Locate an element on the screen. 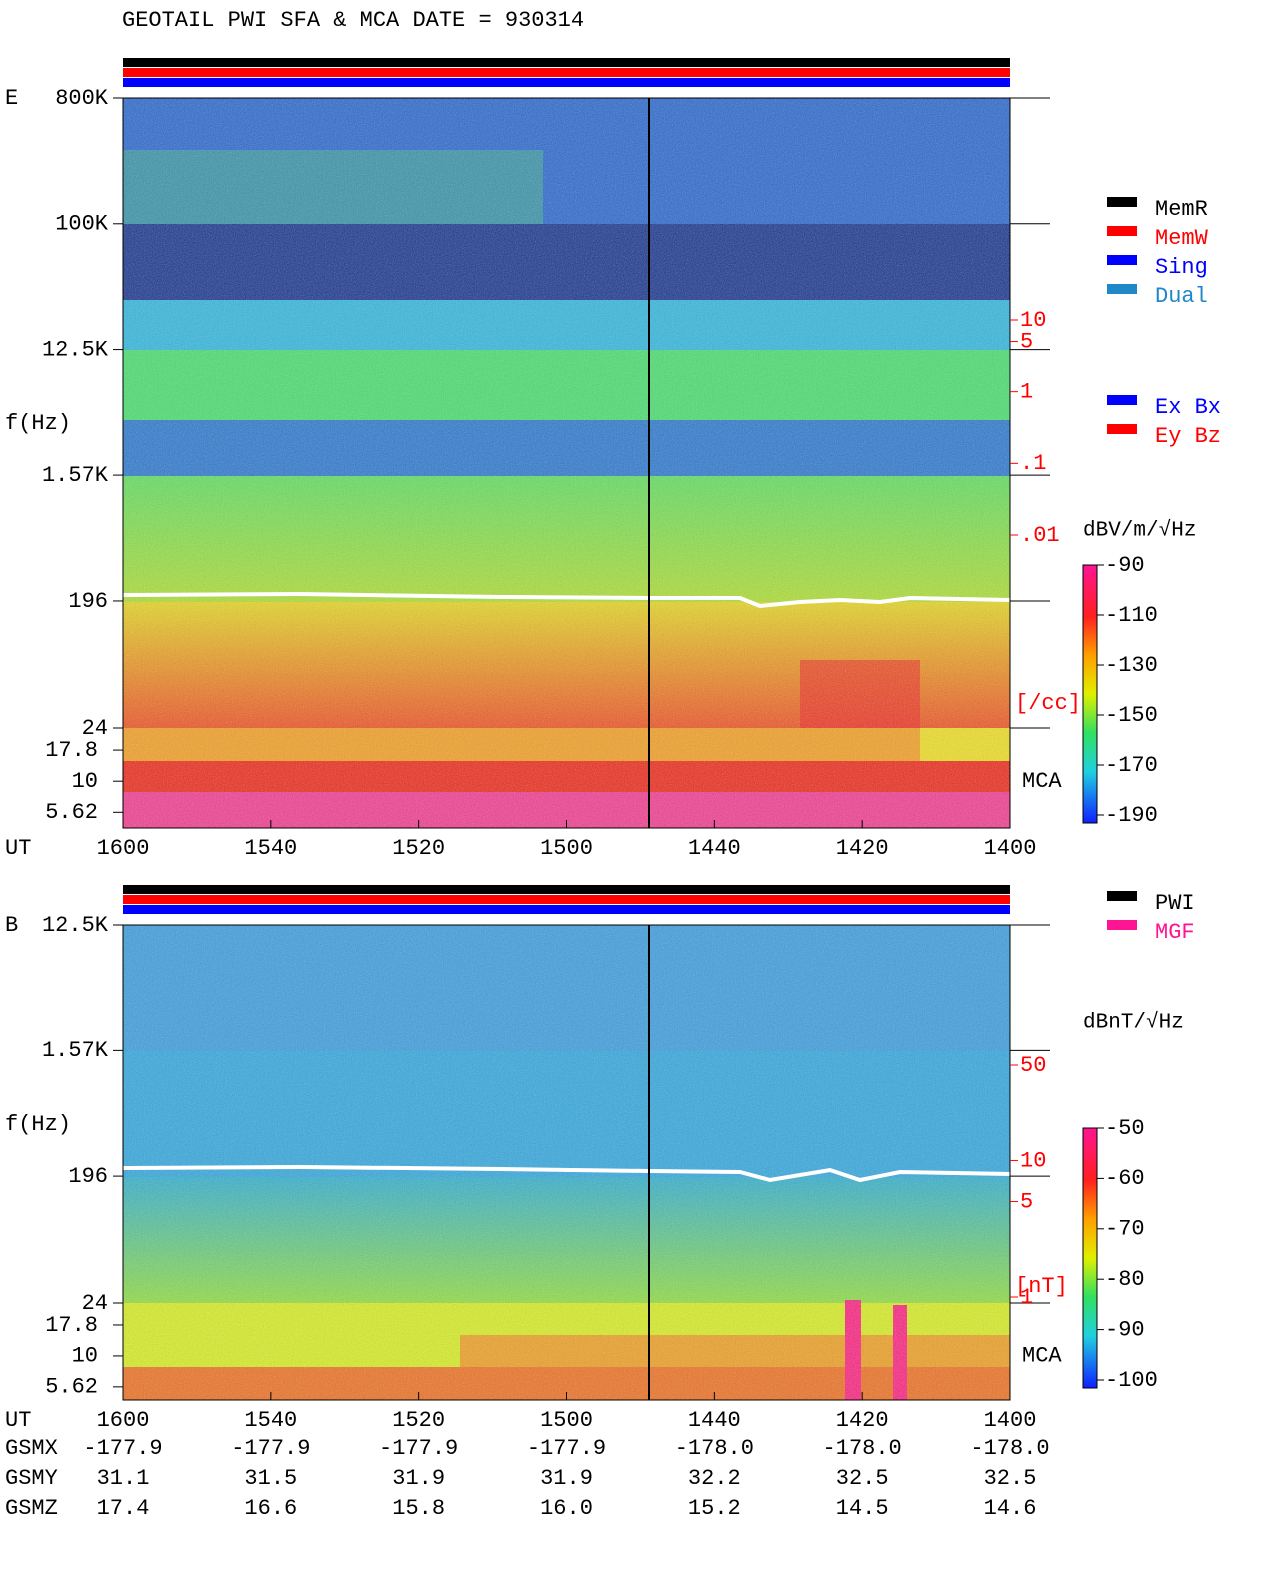 Image resolution: width=1280 pixels, height=1593 pixels. orbit-value: 31.1 is located at coordinates (123, 1478).